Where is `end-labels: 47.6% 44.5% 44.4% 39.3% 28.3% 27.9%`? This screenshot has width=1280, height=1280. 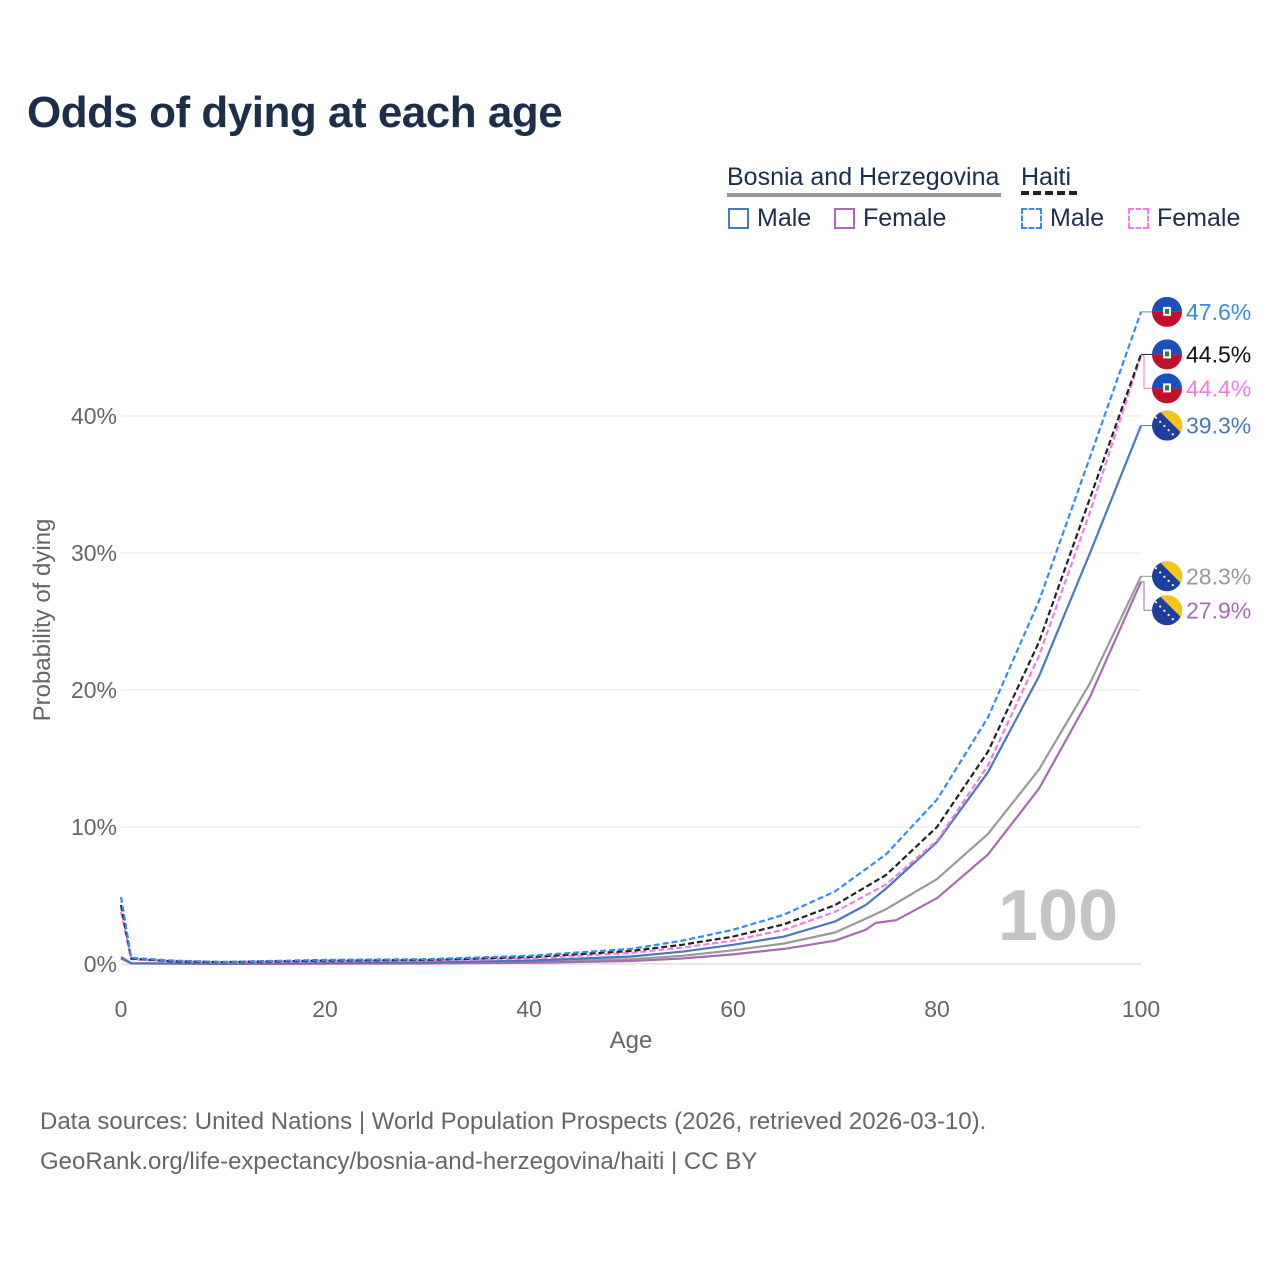
end-labels: 47.6% 44.5% 44.4% 39.3% 28.3% 27.9% is located at coordinates (1196, 461).